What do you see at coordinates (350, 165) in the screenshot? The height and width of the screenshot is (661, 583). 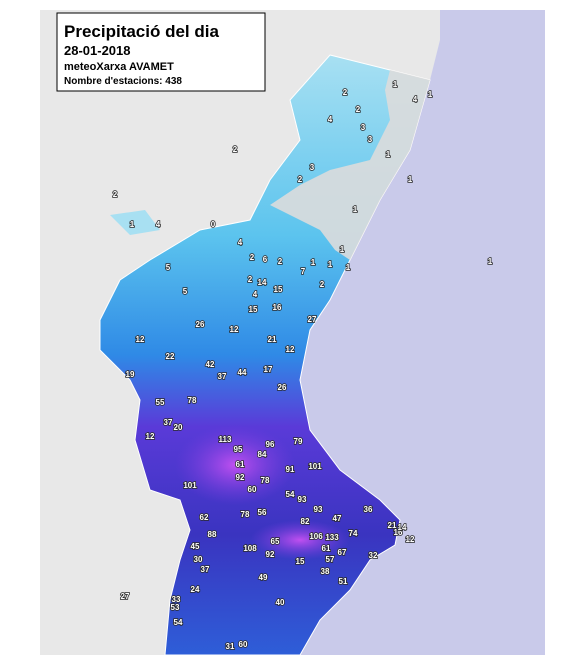 I see `dry-area` at bounding box center [350, 165].